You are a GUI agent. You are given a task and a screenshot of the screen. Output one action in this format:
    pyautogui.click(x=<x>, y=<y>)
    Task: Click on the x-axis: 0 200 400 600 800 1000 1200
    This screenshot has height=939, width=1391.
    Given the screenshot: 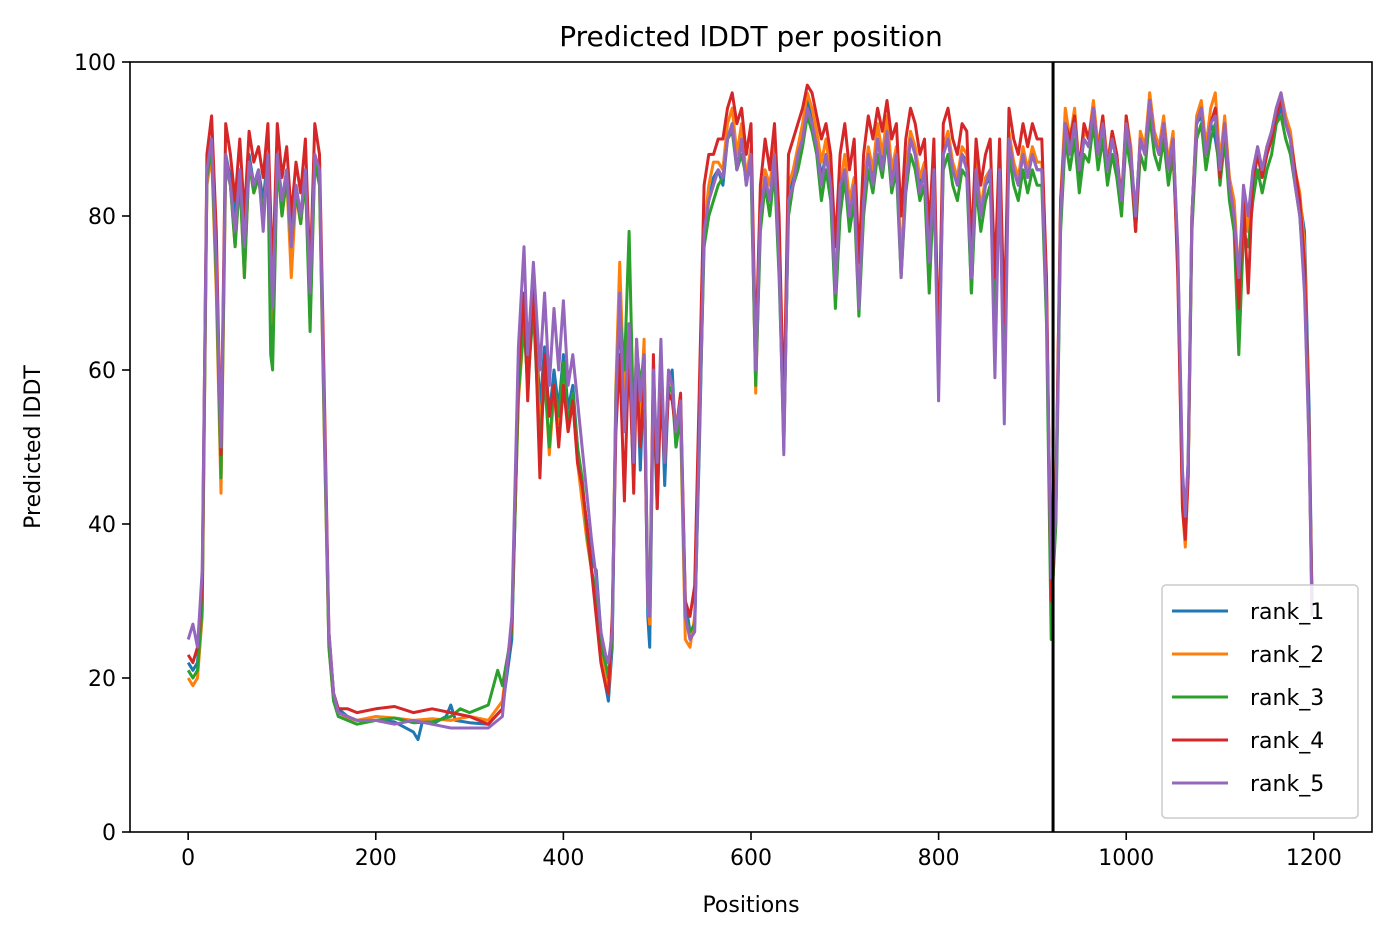 What is the action you would take?
    pyautogui.click(x=761, y=851)
    